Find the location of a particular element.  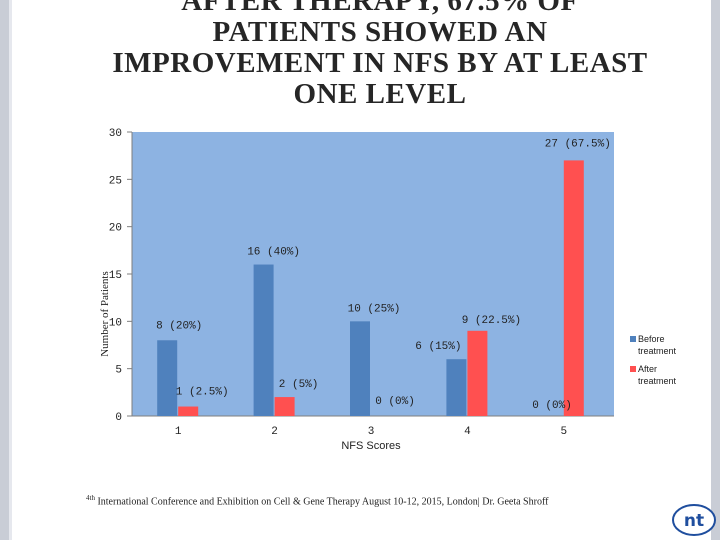

y-tick-label-0: 0 is located at coordinates (118, 418).